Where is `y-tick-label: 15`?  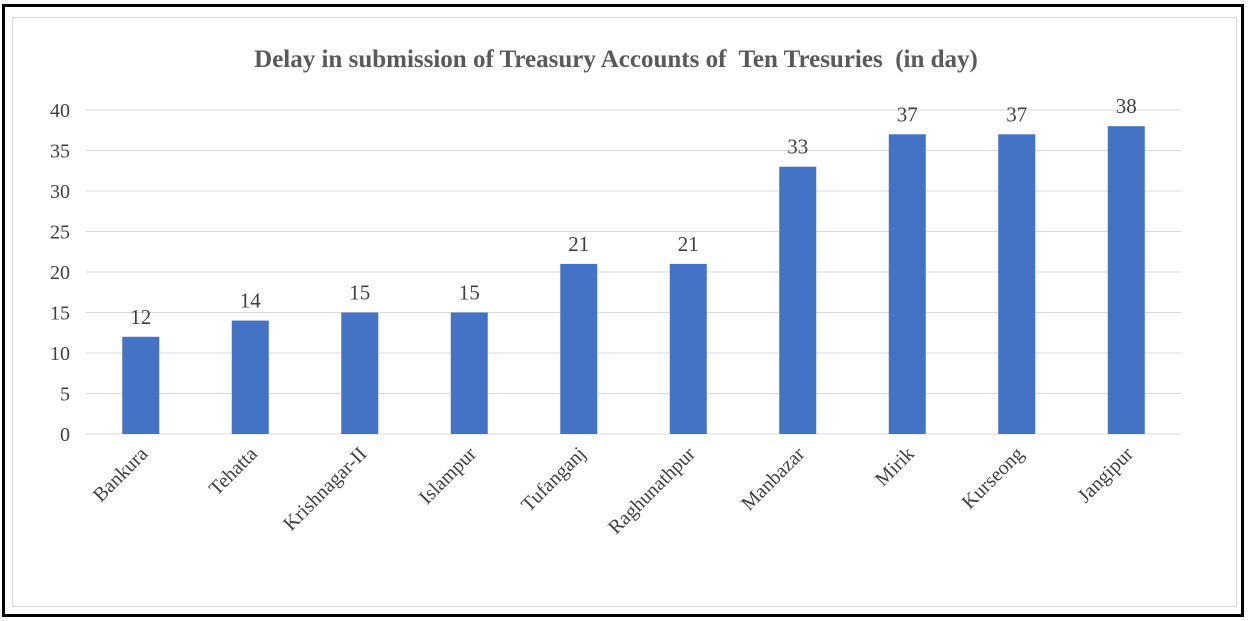 y-tick-label: 15 is located at coordinates (60, 314).